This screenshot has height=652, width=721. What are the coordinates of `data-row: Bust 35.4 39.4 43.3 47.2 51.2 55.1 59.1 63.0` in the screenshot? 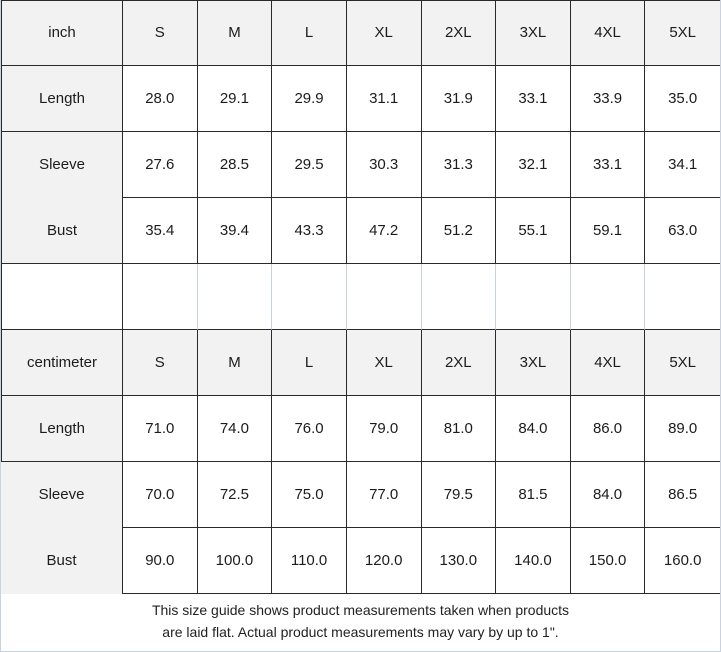 It's located at (360, 231).